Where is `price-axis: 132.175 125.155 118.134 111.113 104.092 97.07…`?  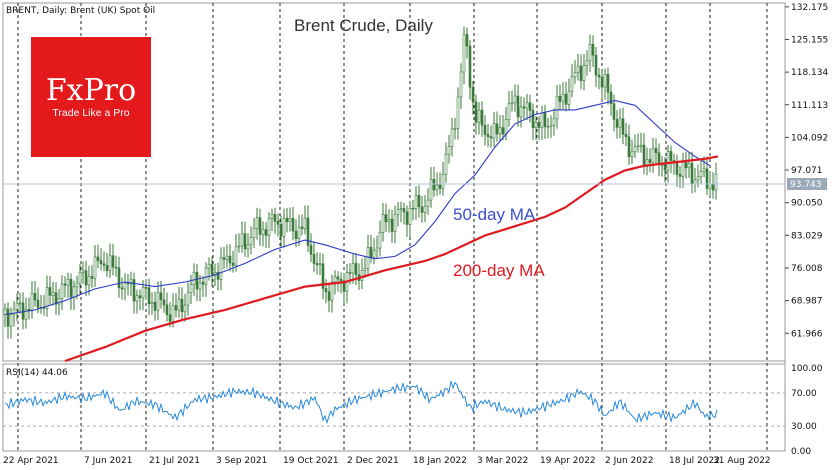 price-axis: 132.175 125.155 118.134 111.113 104.092 97.07… is located at coordinates (806, 171).